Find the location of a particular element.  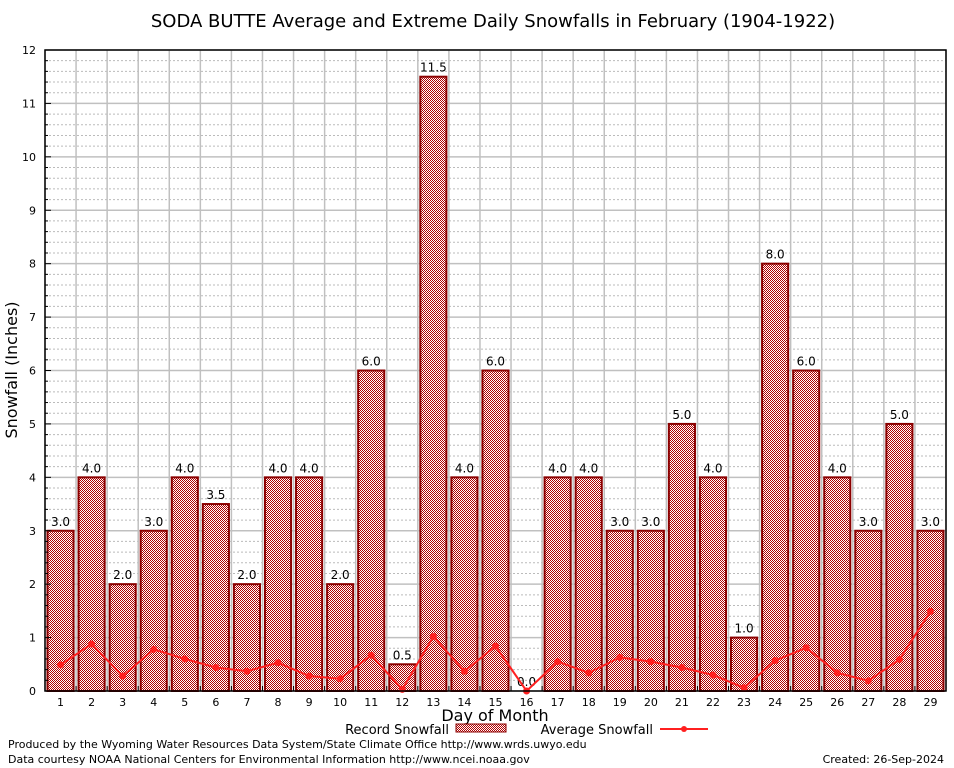

x-tick-label: 29 is located at coordinates (930, 702).